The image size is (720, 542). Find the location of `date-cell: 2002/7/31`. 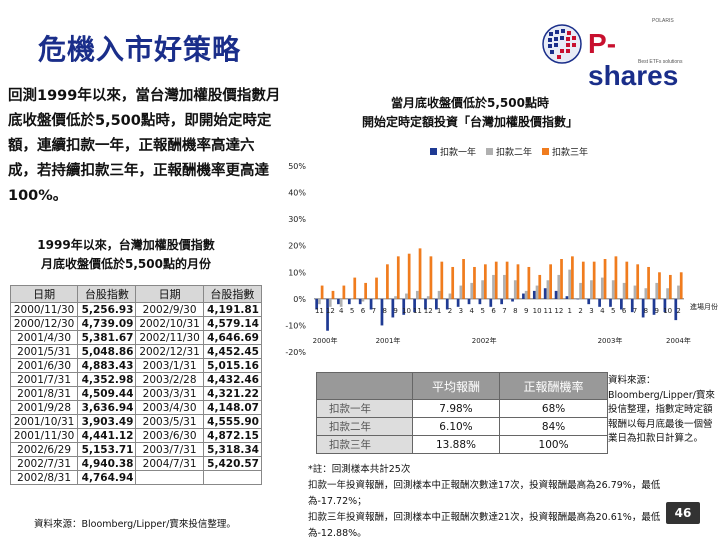

date-cell: 2002/7/31 is located at coordinates (44, 463).